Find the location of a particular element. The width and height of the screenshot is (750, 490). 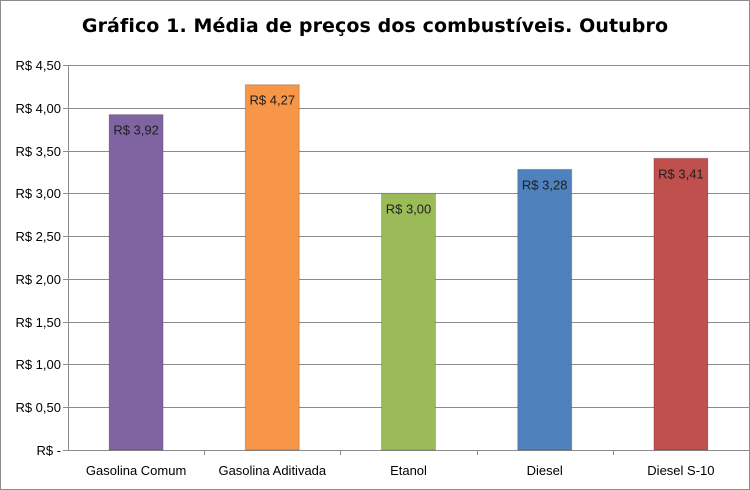

y-axis-tick-label: R$ 1,00 is located at coordinates (38, 364).